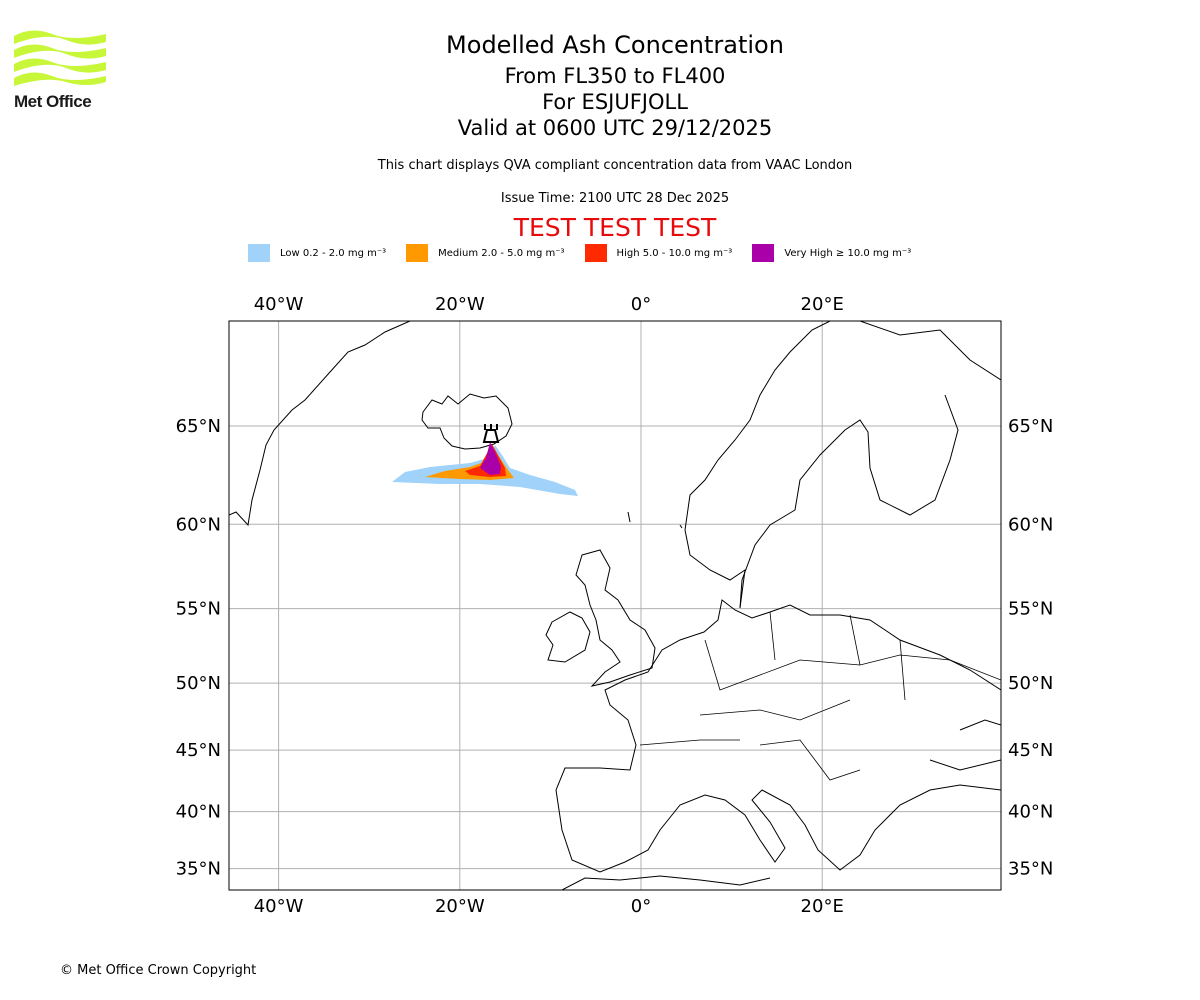 The width and height of the screenshot is (1200, 1000). What do you see at coordinates (333, 253) in the screenshot?
I see `legend-label: Low 0.2 - 2.0 mg m⁻³` at bounding box center [333, 253].